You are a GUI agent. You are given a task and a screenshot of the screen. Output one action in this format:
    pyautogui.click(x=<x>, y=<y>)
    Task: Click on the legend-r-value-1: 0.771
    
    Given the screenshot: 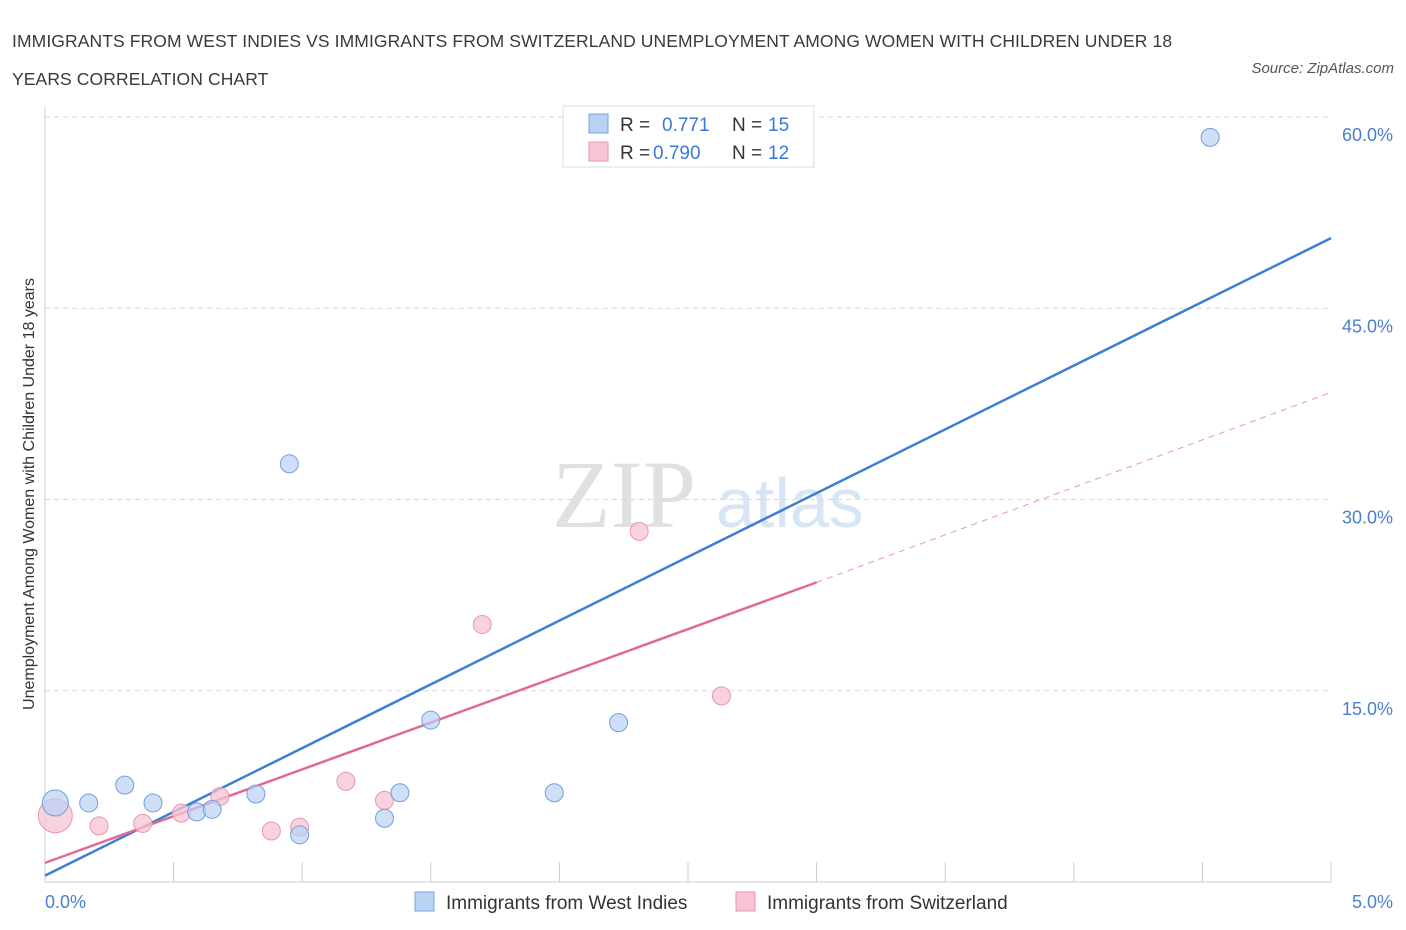 What is the action you would take?
    pyautogui.click(x=686, y=125)
    